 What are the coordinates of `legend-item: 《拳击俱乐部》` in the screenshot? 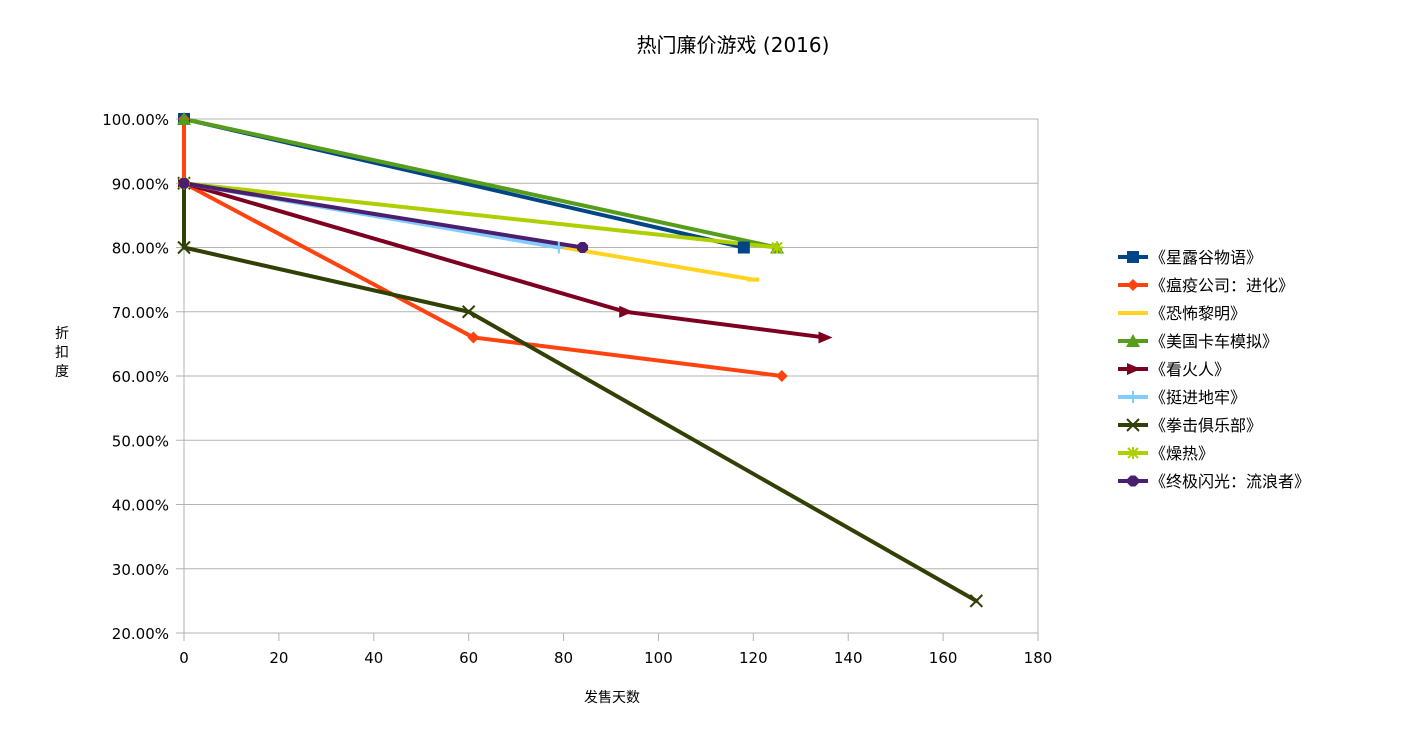 It's located at (1190, 425).